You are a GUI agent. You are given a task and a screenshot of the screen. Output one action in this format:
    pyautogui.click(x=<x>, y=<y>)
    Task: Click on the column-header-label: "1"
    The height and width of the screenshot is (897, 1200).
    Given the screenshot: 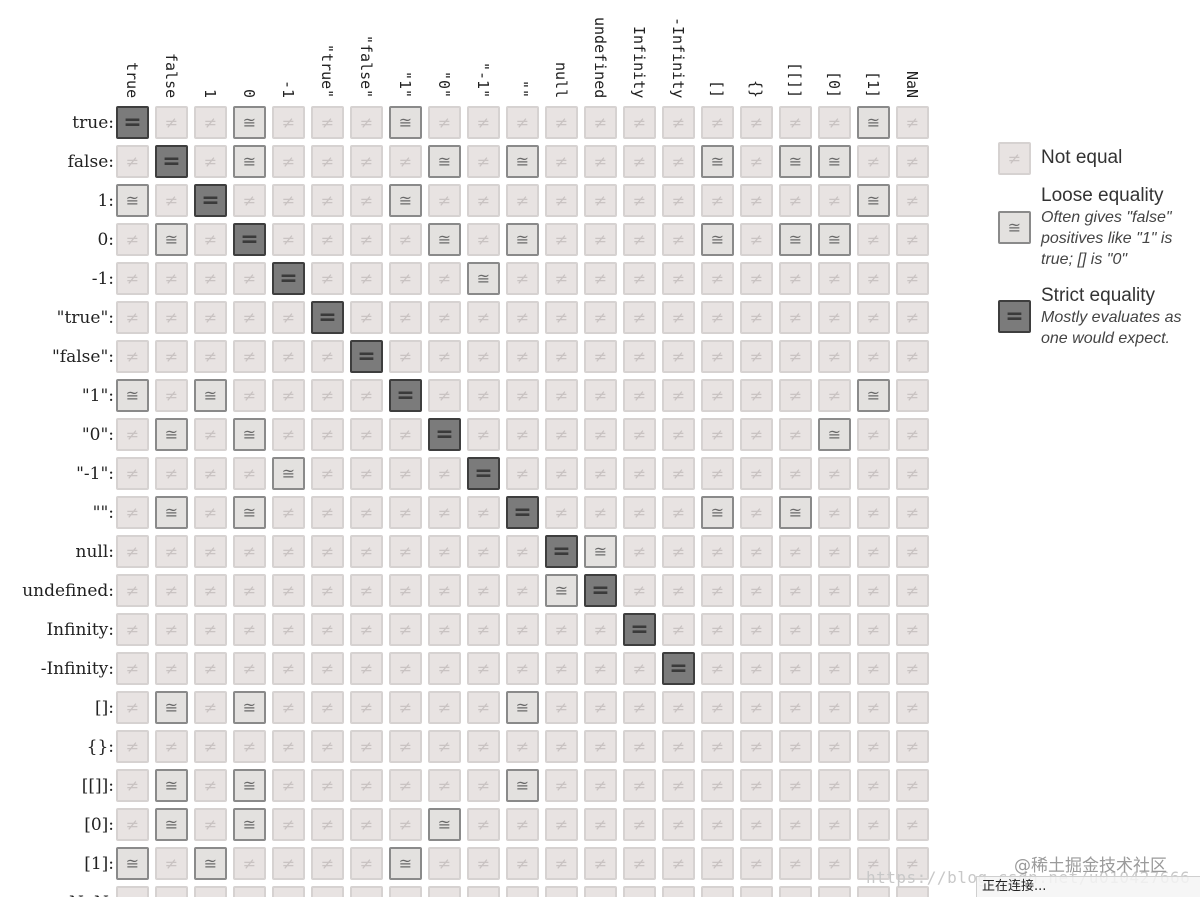 What is the action you would take?
    pyautogui.click(x=405, y=84)
    